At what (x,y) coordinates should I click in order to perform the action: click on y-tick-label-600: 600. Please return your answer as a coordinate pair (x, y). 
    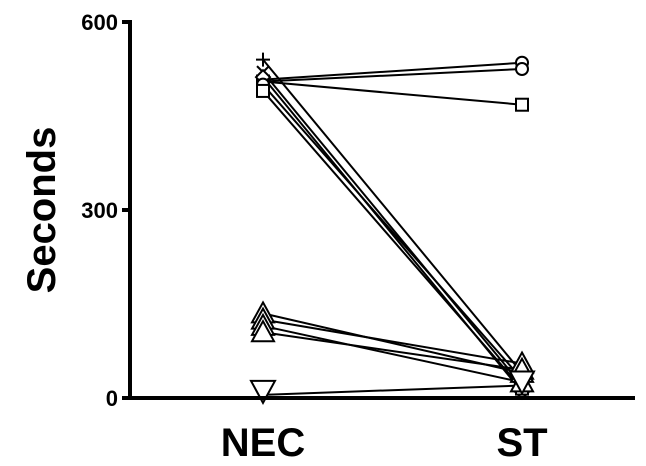
    Looking at the image, I should click on (99, 22).